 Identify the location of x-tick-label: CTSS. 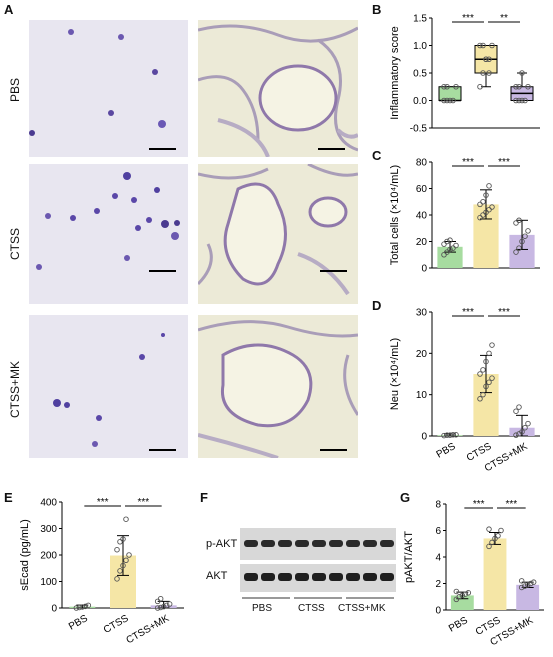
(116, 624).